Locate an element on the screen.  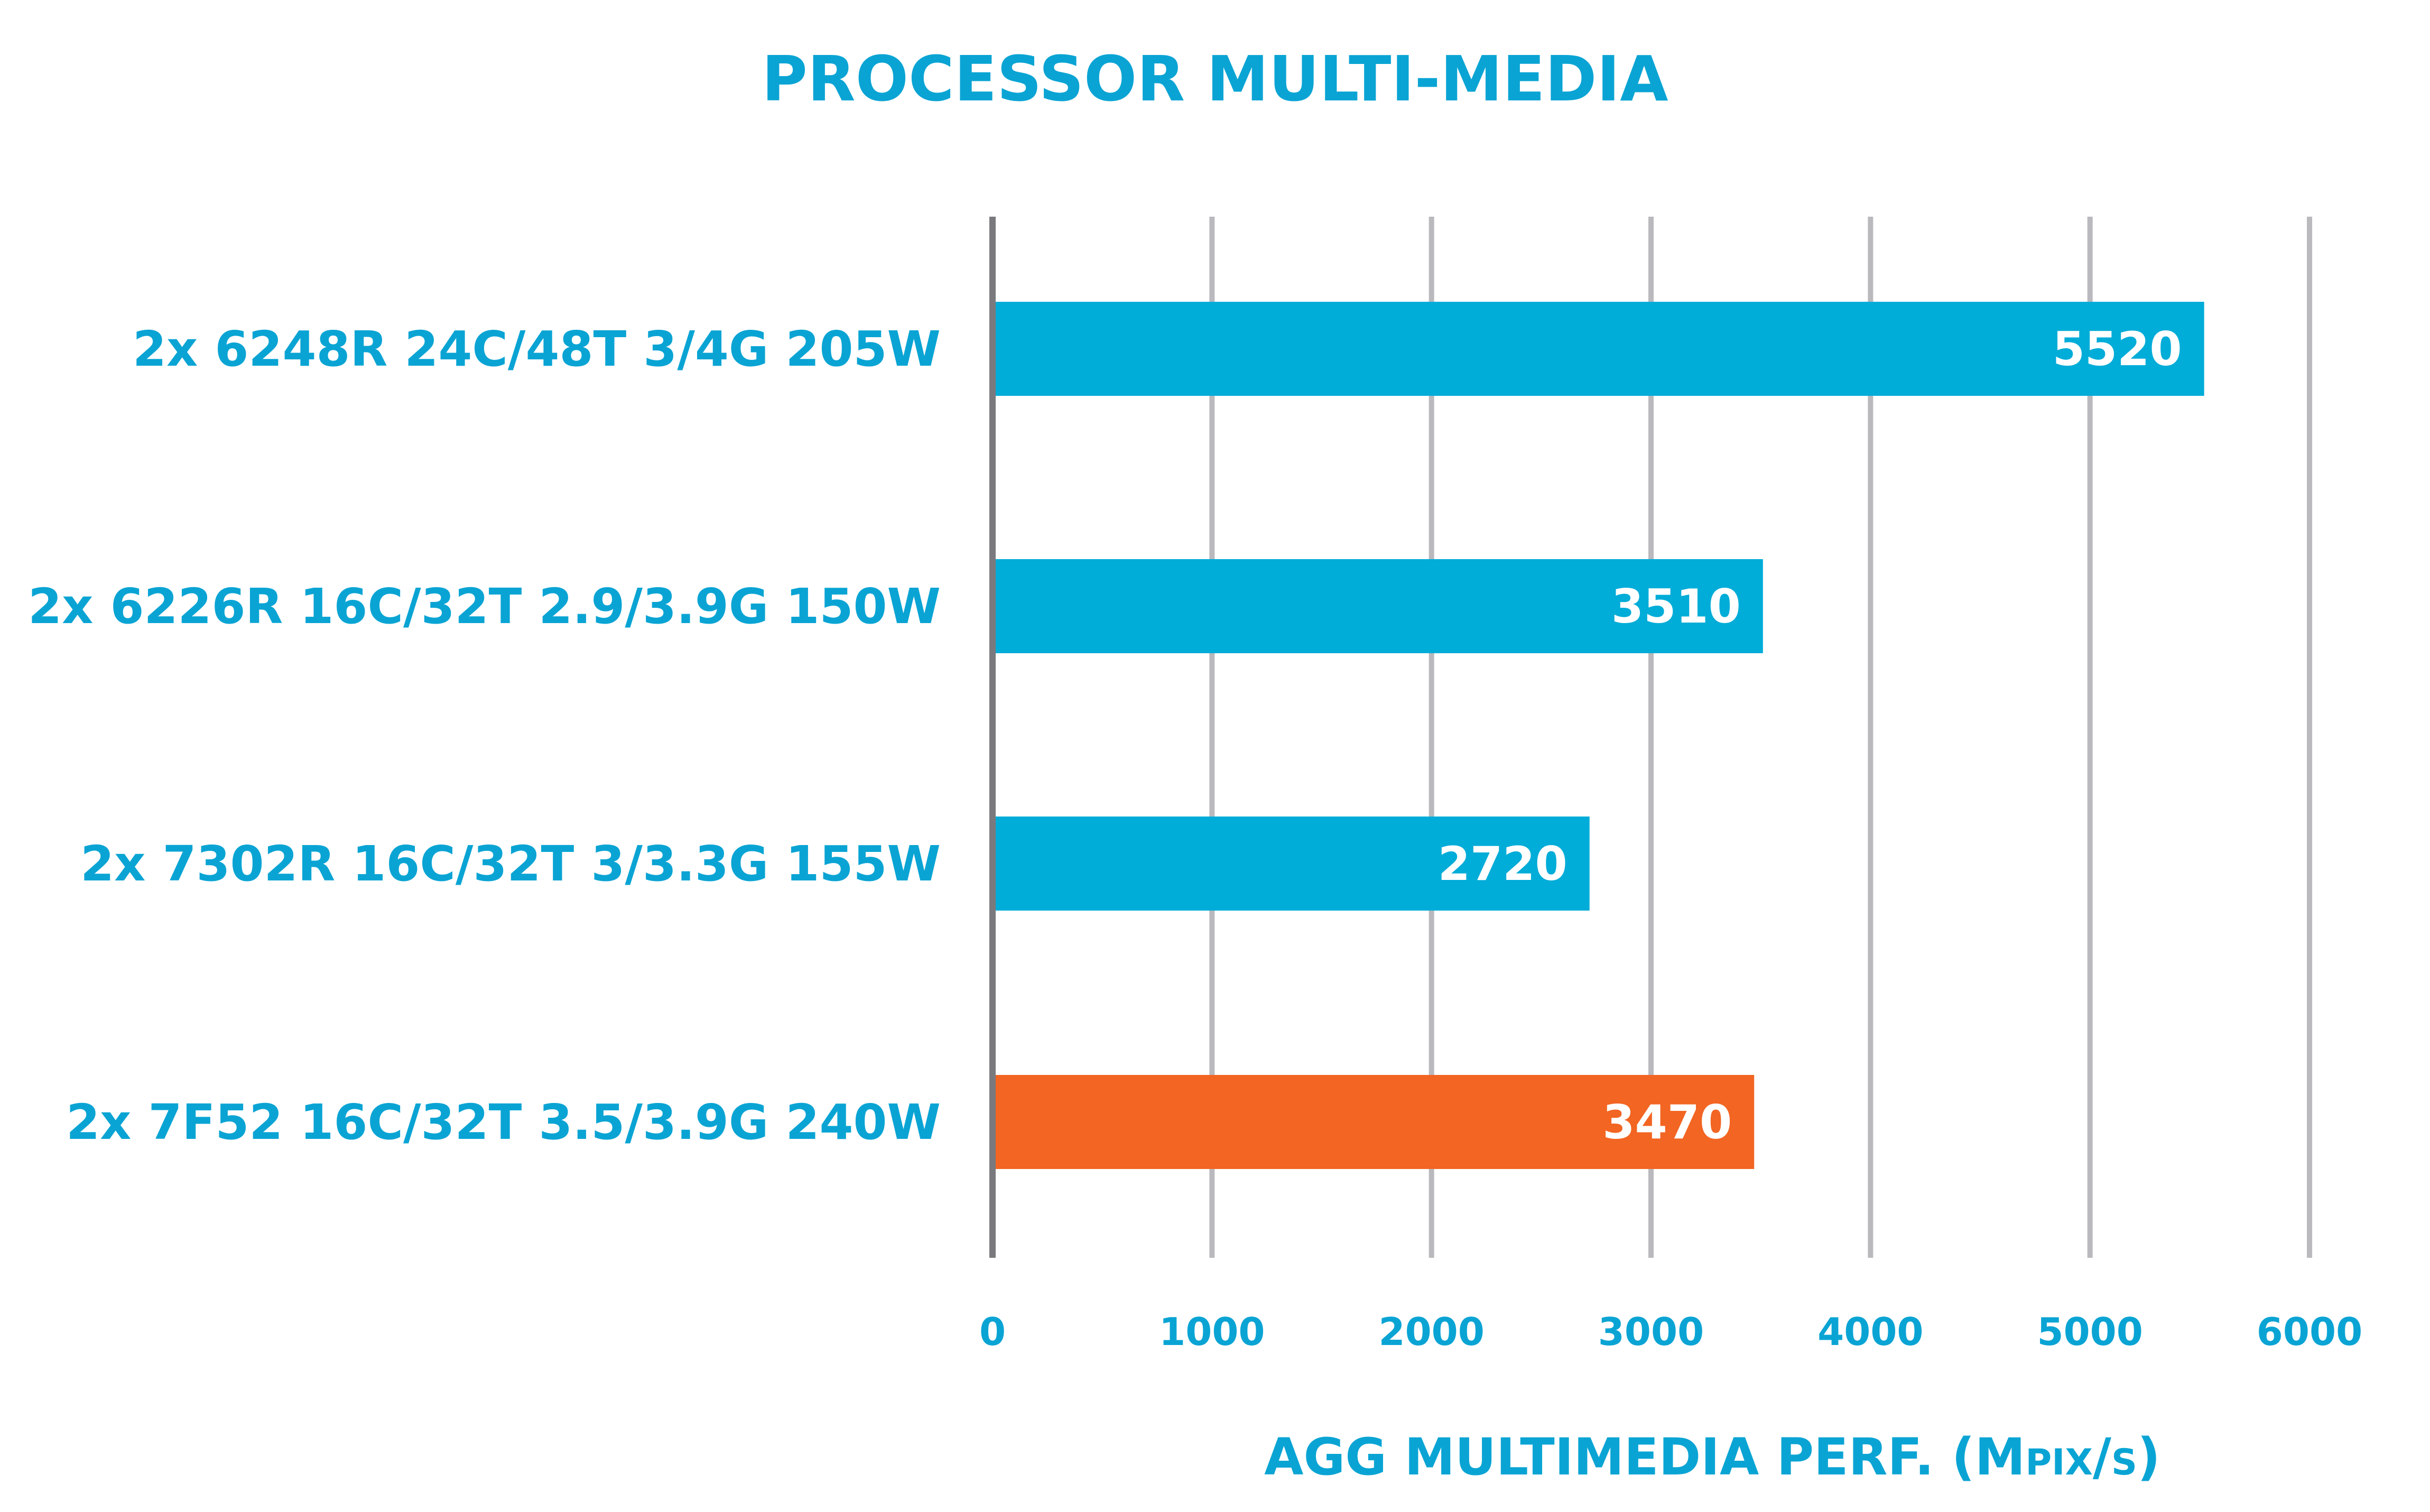
x-tick-label-6000: 6000 is located at coordinates (2309, 1332).